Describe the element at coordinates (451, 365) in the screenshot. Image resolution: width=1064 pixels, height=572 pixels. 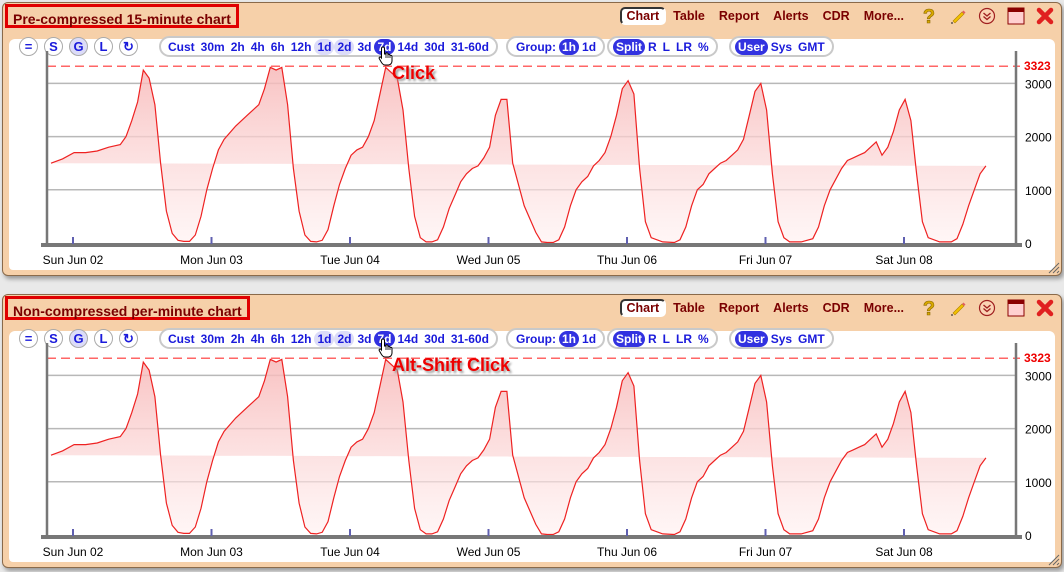
I see `alt-shift-click-annotation: Alt-Shift Click` at that location.